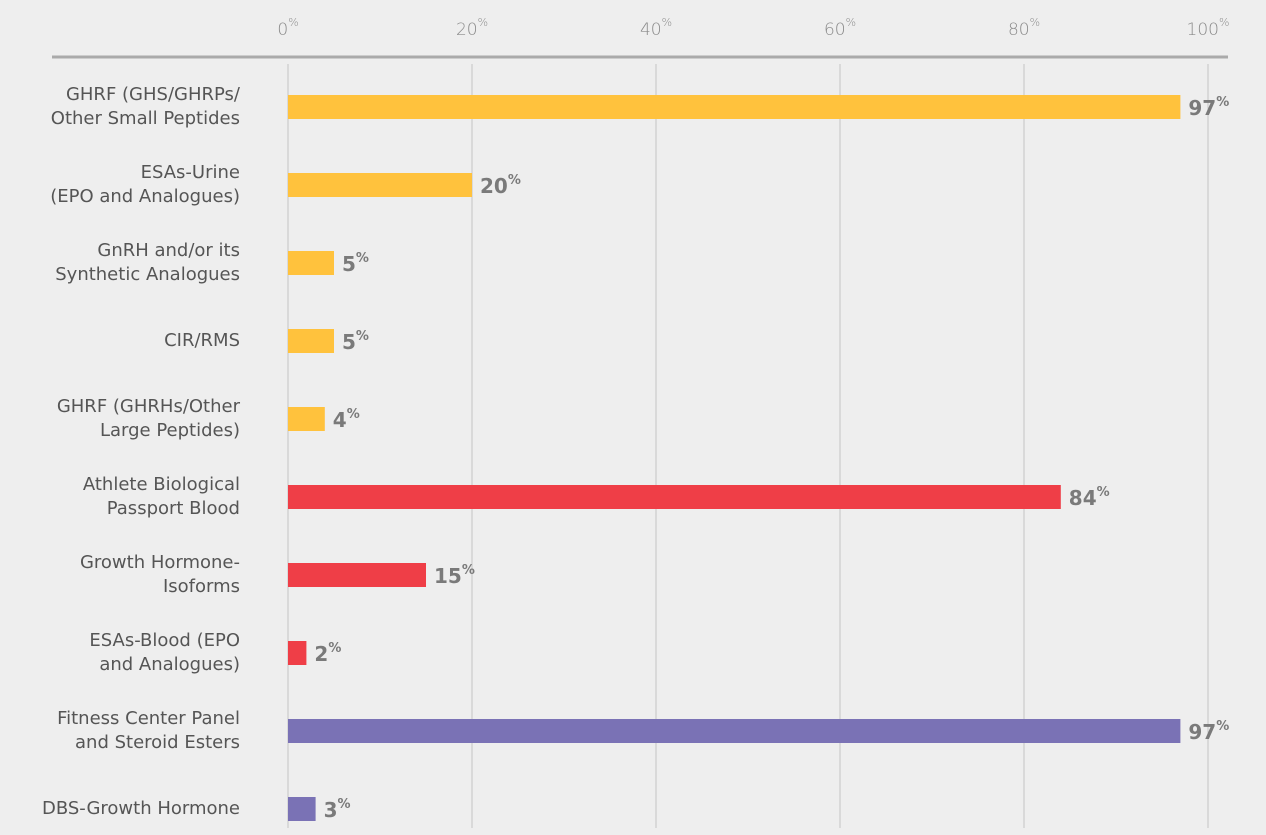  Describe the element at coordinates (160, 574) in the screenshot. I see `category-label: Growth Hormone-Isoforms` at that location.